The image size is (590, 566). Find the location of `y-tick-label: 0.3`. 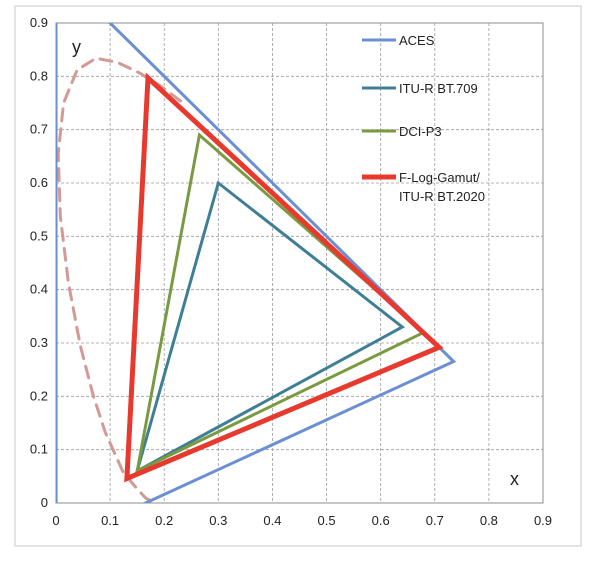

y-tick-label: 0.3 is located at coordinates (39, 342).